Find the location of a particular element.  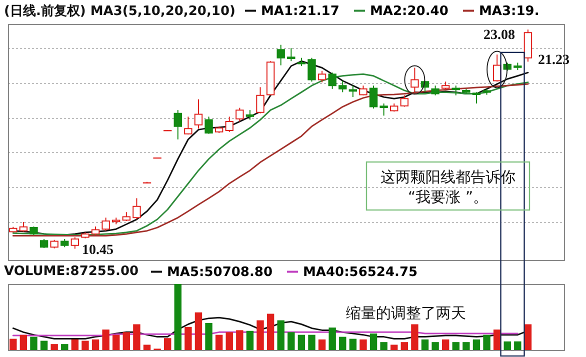

annotation: 23.08 is located at coordinates (499, 35).